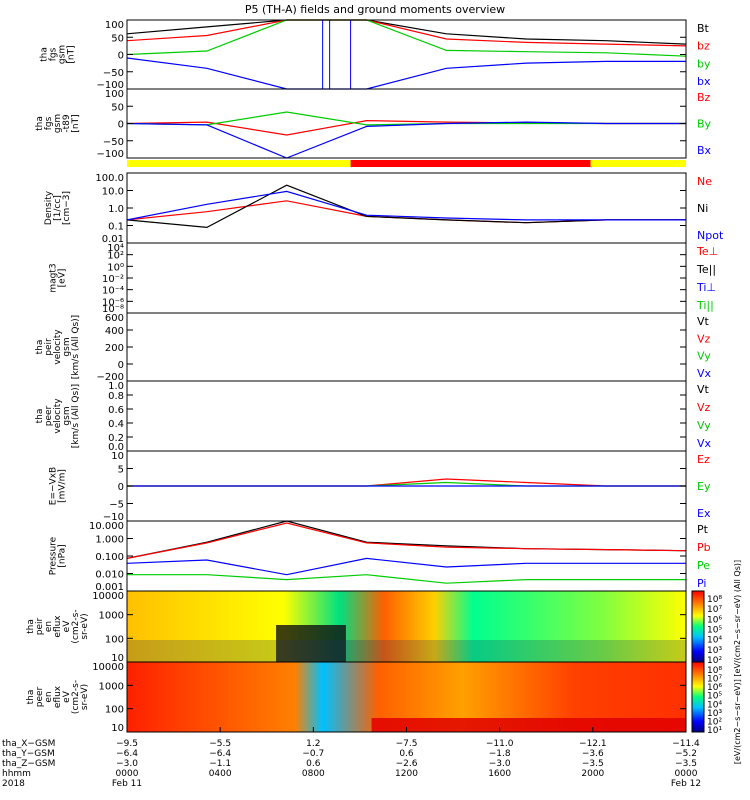  I want to click on xaxis-t-value: 2000, so click(592, 774).